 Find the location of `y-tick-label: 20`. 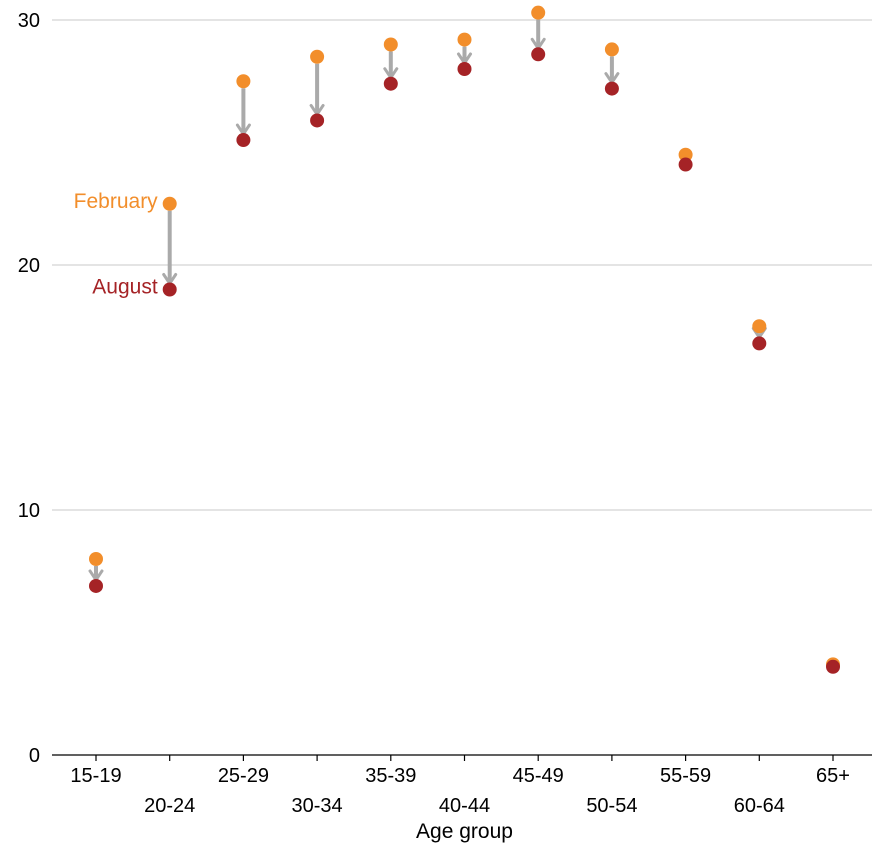

y-tick-label: 20 is located at coordinates (29, 266).